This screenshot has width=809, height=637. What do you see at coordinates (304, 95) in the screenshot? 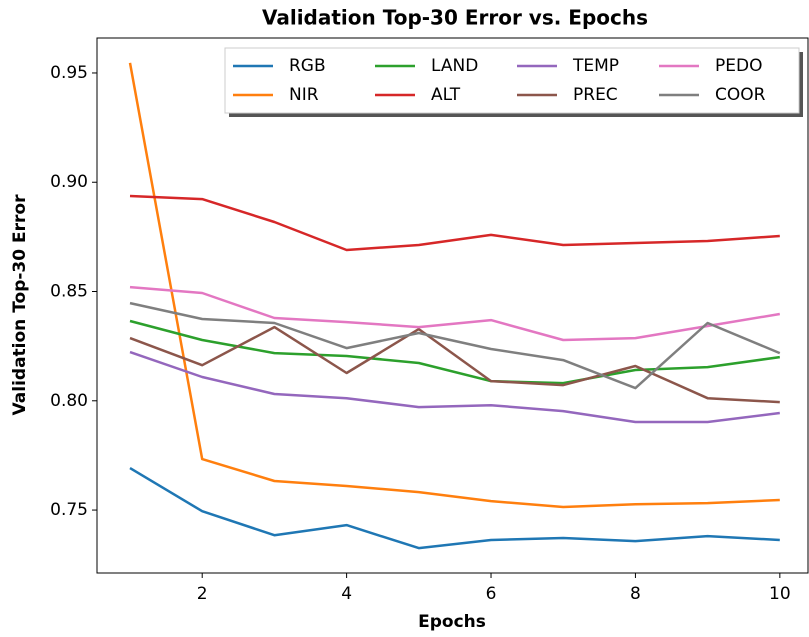
I see `legend-label: NIR` at bounding box center [304, 95].